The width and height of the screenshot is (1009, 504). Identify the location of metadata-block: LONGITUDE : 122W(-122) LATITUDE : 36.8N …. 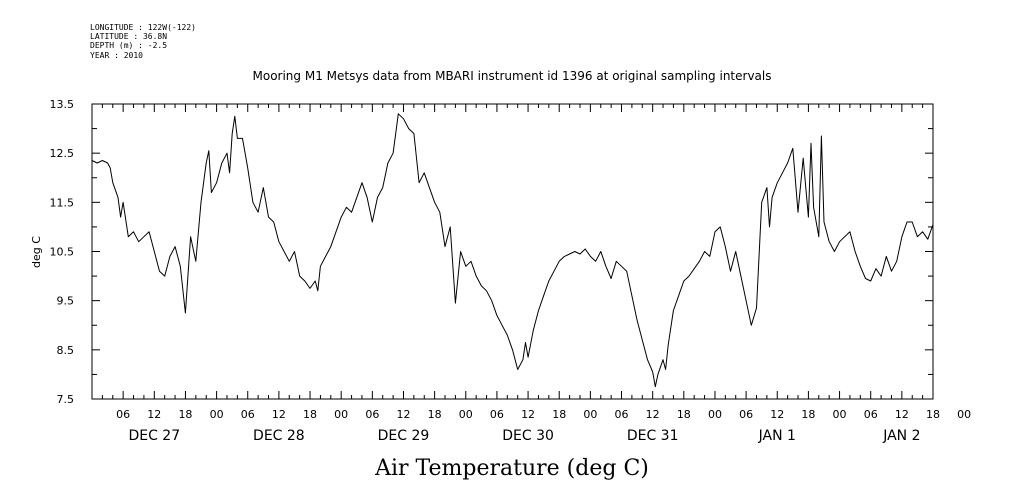
(143, 41).